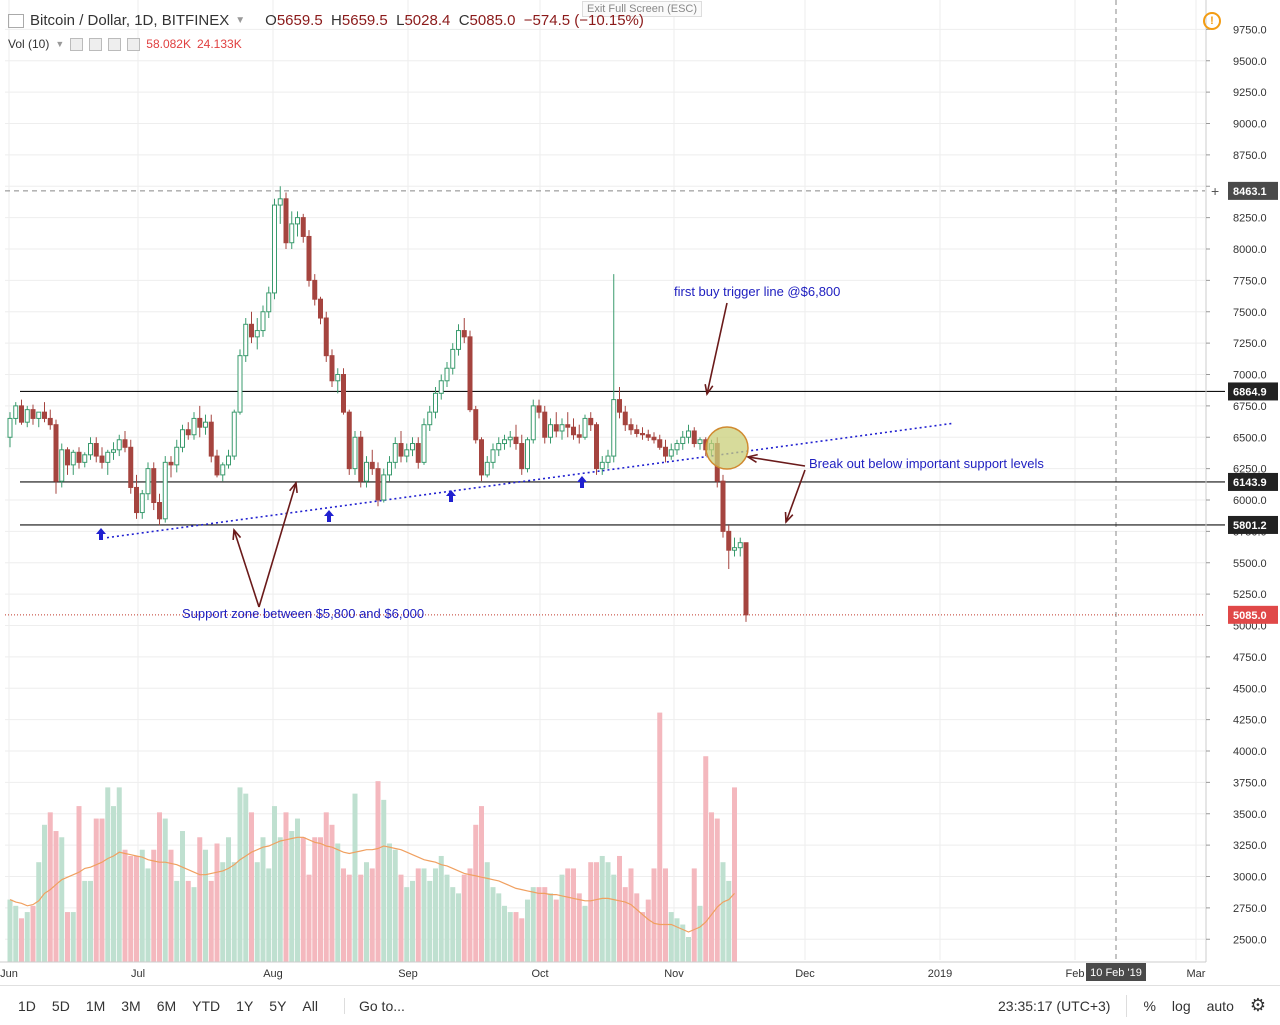  I want to click on timeframe-ytd: YTD, so click(206, 1005).